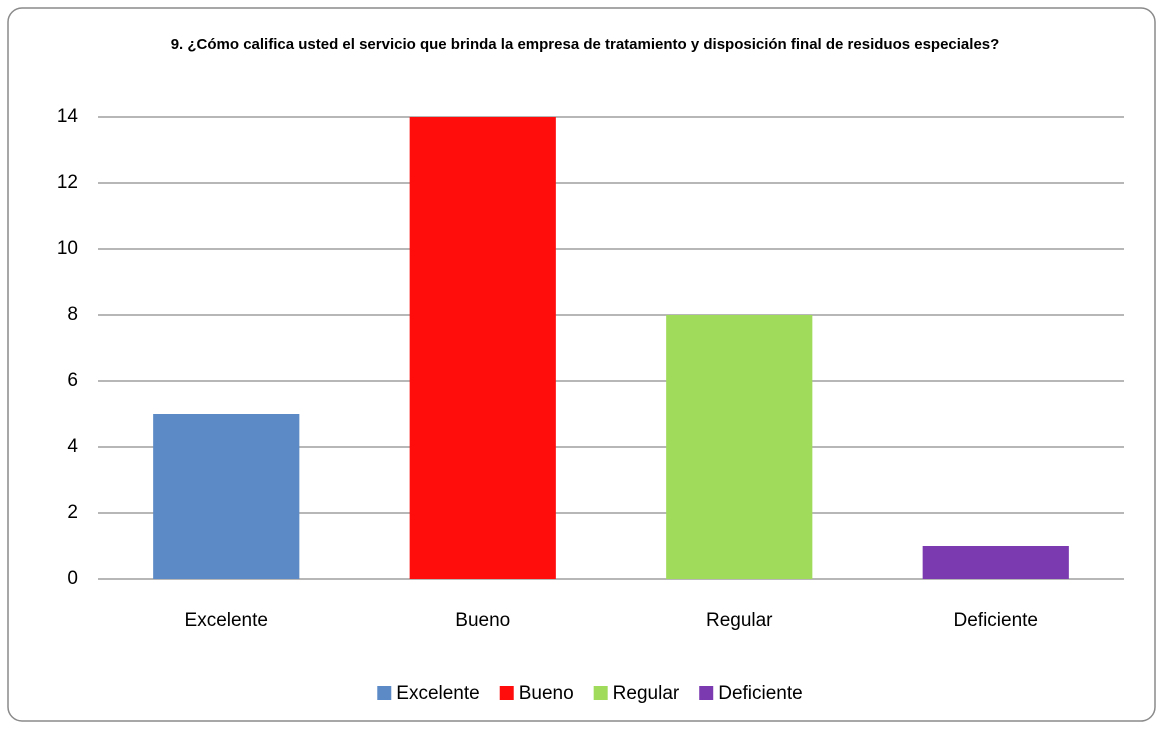 The height and width of the screenshot is (729, 1163). Describe the element at coordinates (68, 116) in the screenshot. I see `y-tick-label: 14` at that location.